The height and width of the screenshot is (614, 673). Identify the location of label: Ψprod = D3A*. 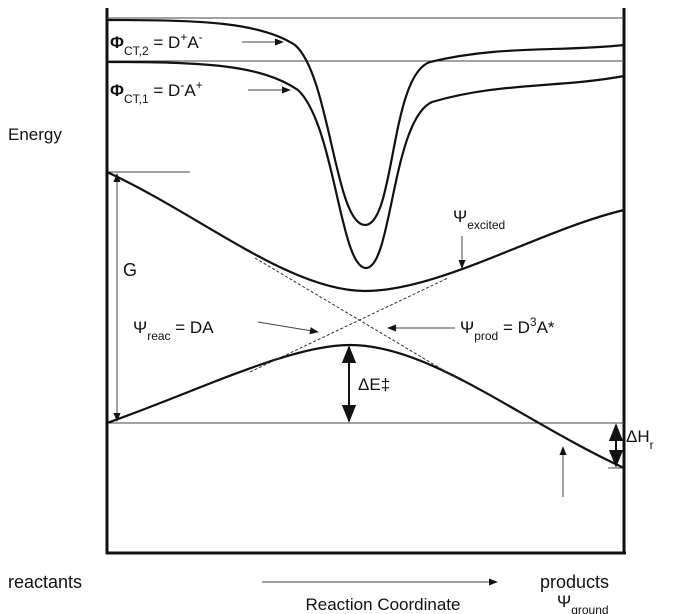
(507, 329).